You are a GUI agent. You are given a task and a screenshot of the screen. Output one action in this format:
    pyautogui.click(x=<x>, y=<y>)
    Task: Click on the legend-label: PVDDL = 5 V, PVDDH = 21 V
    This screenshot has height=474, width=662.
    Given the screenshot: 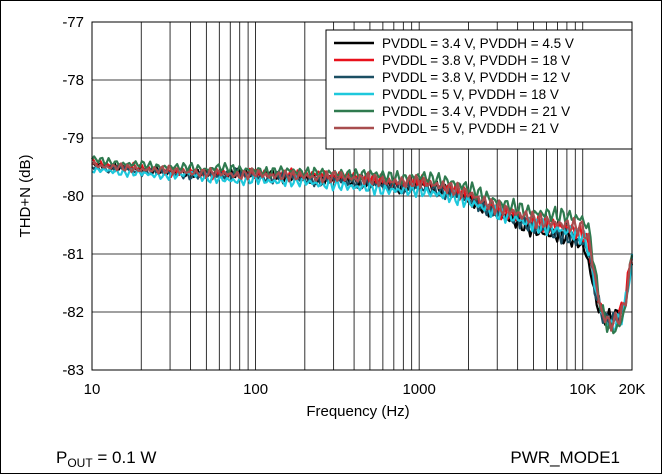 What is the action you would take?
    pyautogui.click(x=470, y=128)
    